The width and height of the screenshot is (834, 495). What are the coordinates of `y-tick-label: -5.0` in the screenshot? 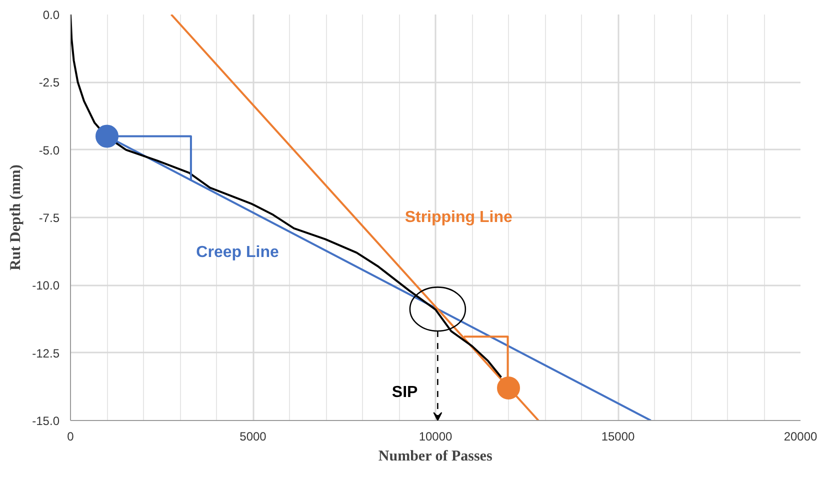 It's located at (49, 150).